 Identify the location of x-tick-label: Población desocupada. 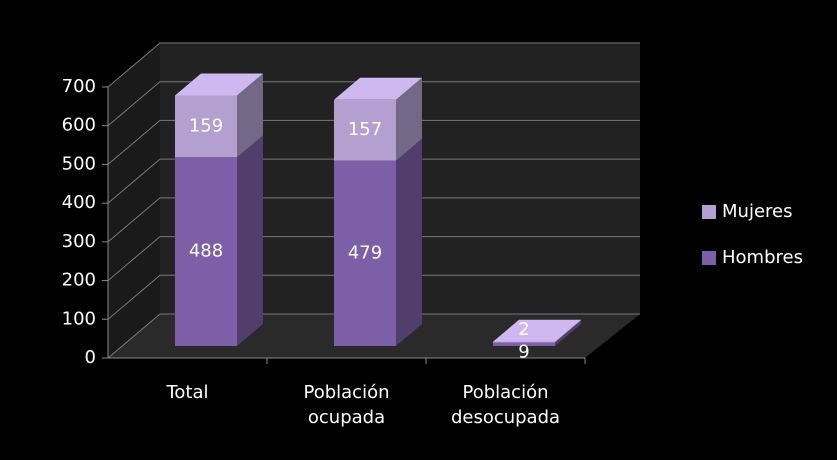
(505, 405).